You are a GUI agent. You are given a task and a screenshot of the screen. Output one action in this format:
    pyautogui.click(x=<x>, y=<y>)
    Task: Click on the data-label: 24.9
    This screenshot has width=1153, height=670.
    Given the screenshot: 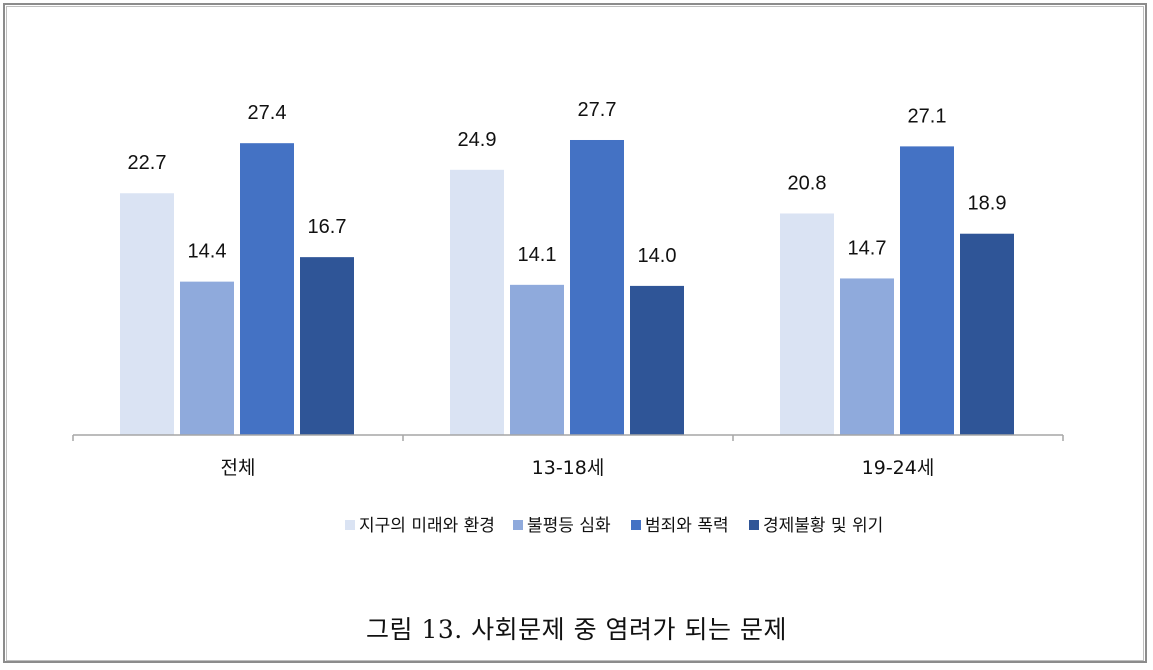 What is the action you would take?
    pyautogui.click(x=477, y=140)
    